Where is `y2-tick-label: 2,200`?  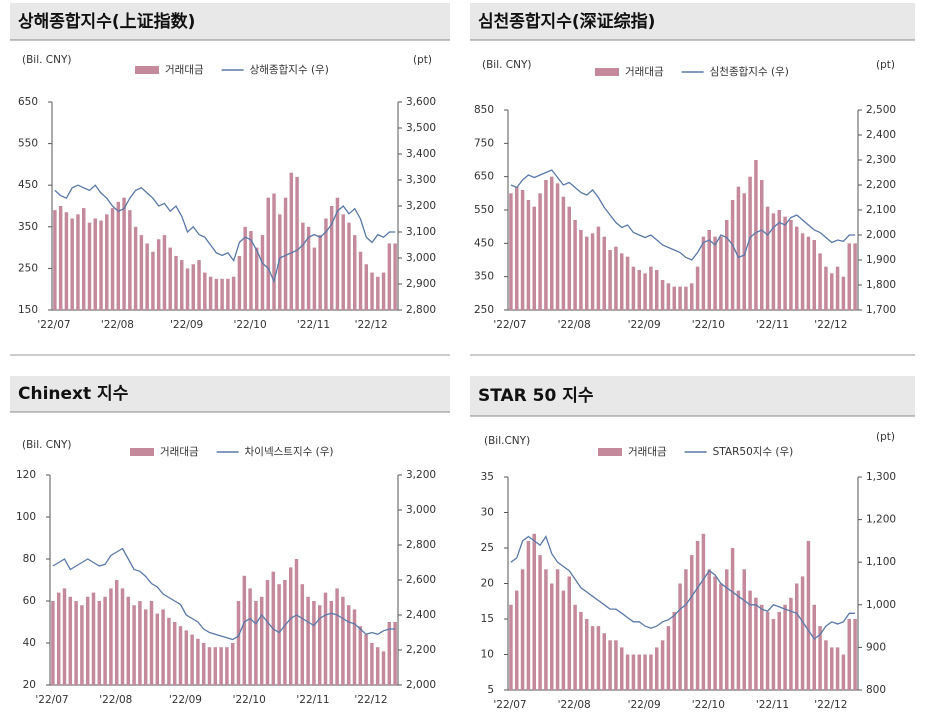 y2-tick-label: 2,200 is located at coordinates (421, 650).